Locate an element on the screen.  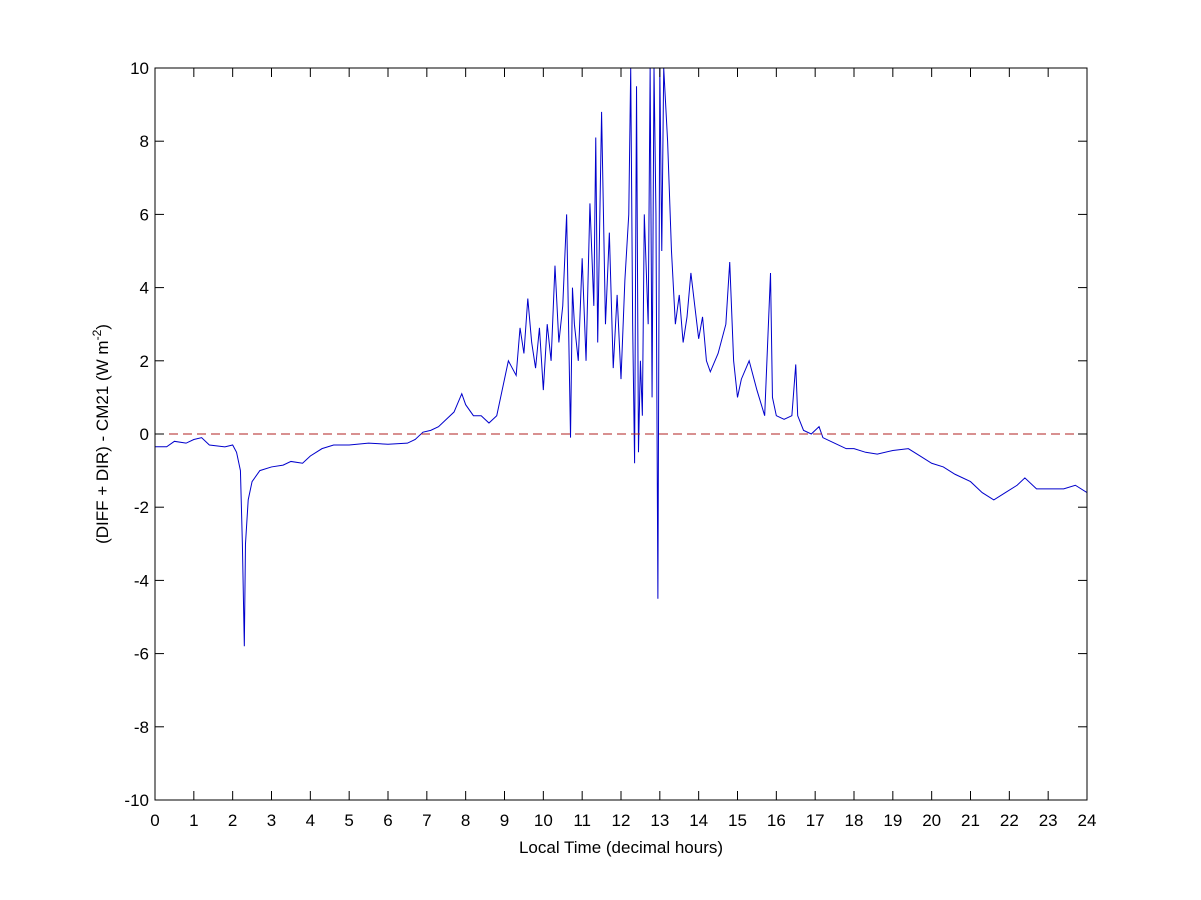
x-axis-label: Local Time (decimal hours) is located at coordinates (621, 847).